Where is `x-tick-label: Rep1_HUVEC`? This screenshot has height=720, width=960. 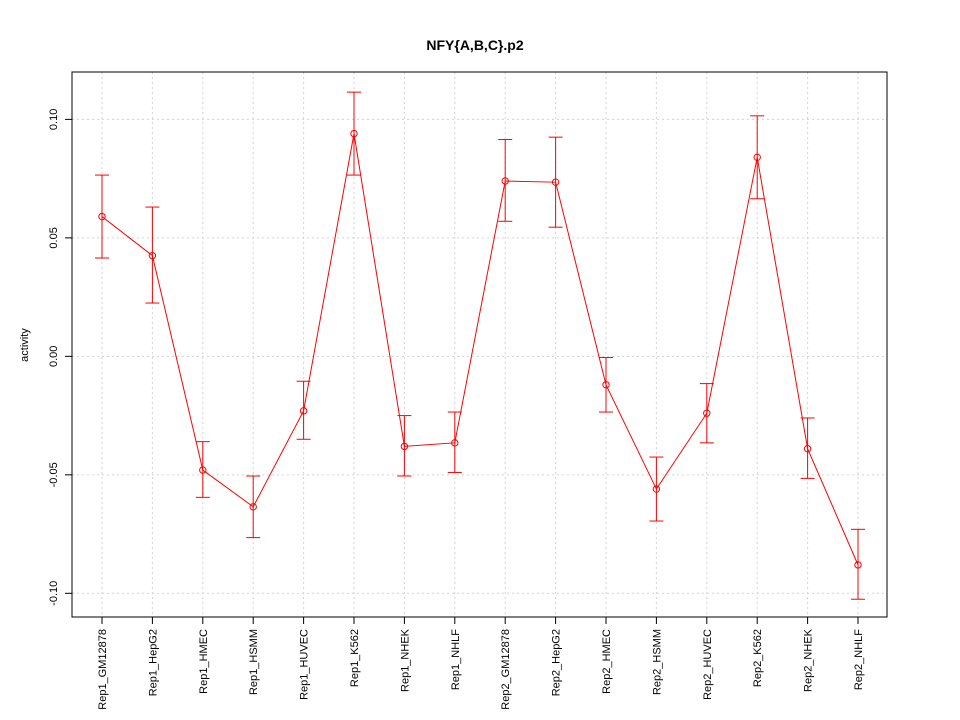 x-tick-label: Rep1_HUVEC is located at coordinates (305, 664).